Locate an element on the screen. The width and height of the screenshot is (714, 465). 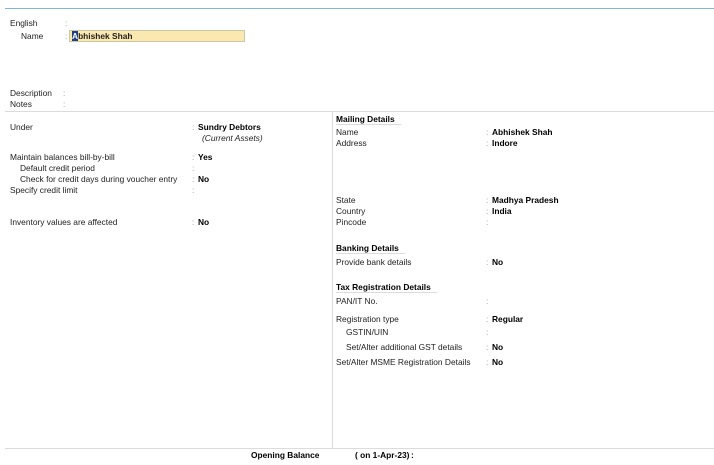
english-label: English is located at coordinates (24, 23).